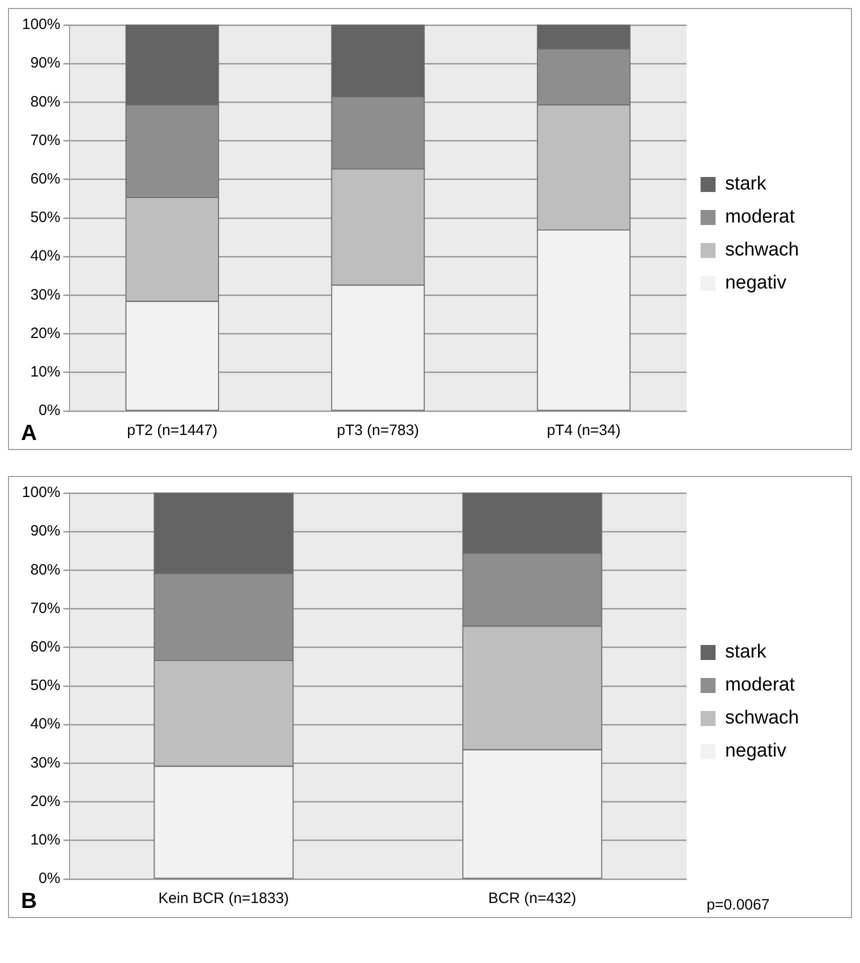 The height and width of the screenshot is (963, 860). I want to click on x-tick-label: Kein BCR (n=1833), so click(223, 899).